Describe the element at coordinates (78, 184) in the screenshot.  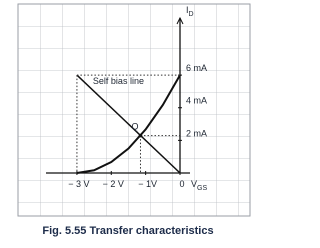
I see `x-tick-label: − 3 V` at that location.